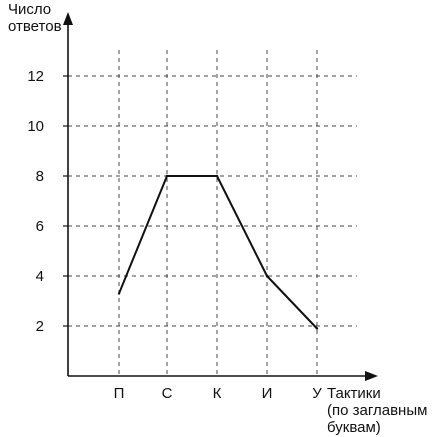 This screenshot has width=444, height=437. I want to click on x-axis-title-line: (по заглавным, so click(377, 410).